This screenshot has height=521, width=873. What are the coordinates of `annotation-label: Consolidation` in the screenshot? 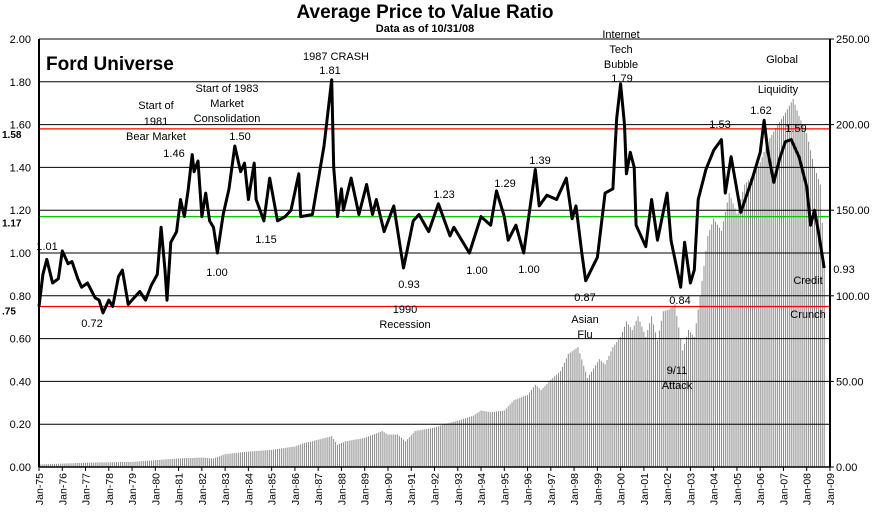 It's located at (227, 119).